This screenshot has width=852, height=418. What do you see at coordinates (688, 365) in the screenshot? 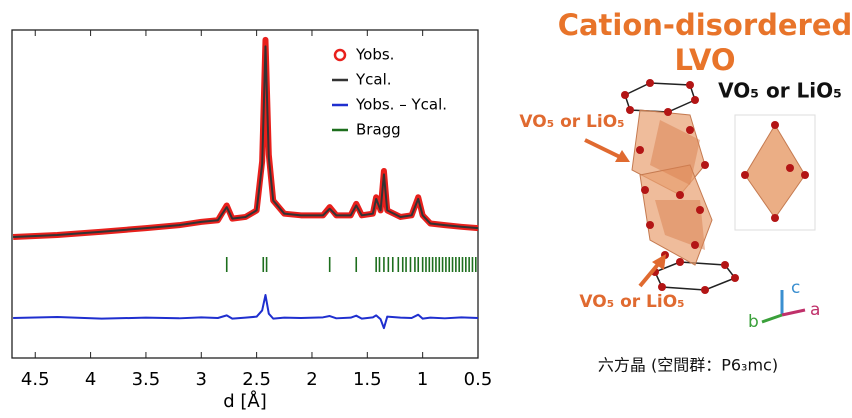
I see `caption: 六方晶 (空間群：P6₃mc)` at bounding box center [688, 365].